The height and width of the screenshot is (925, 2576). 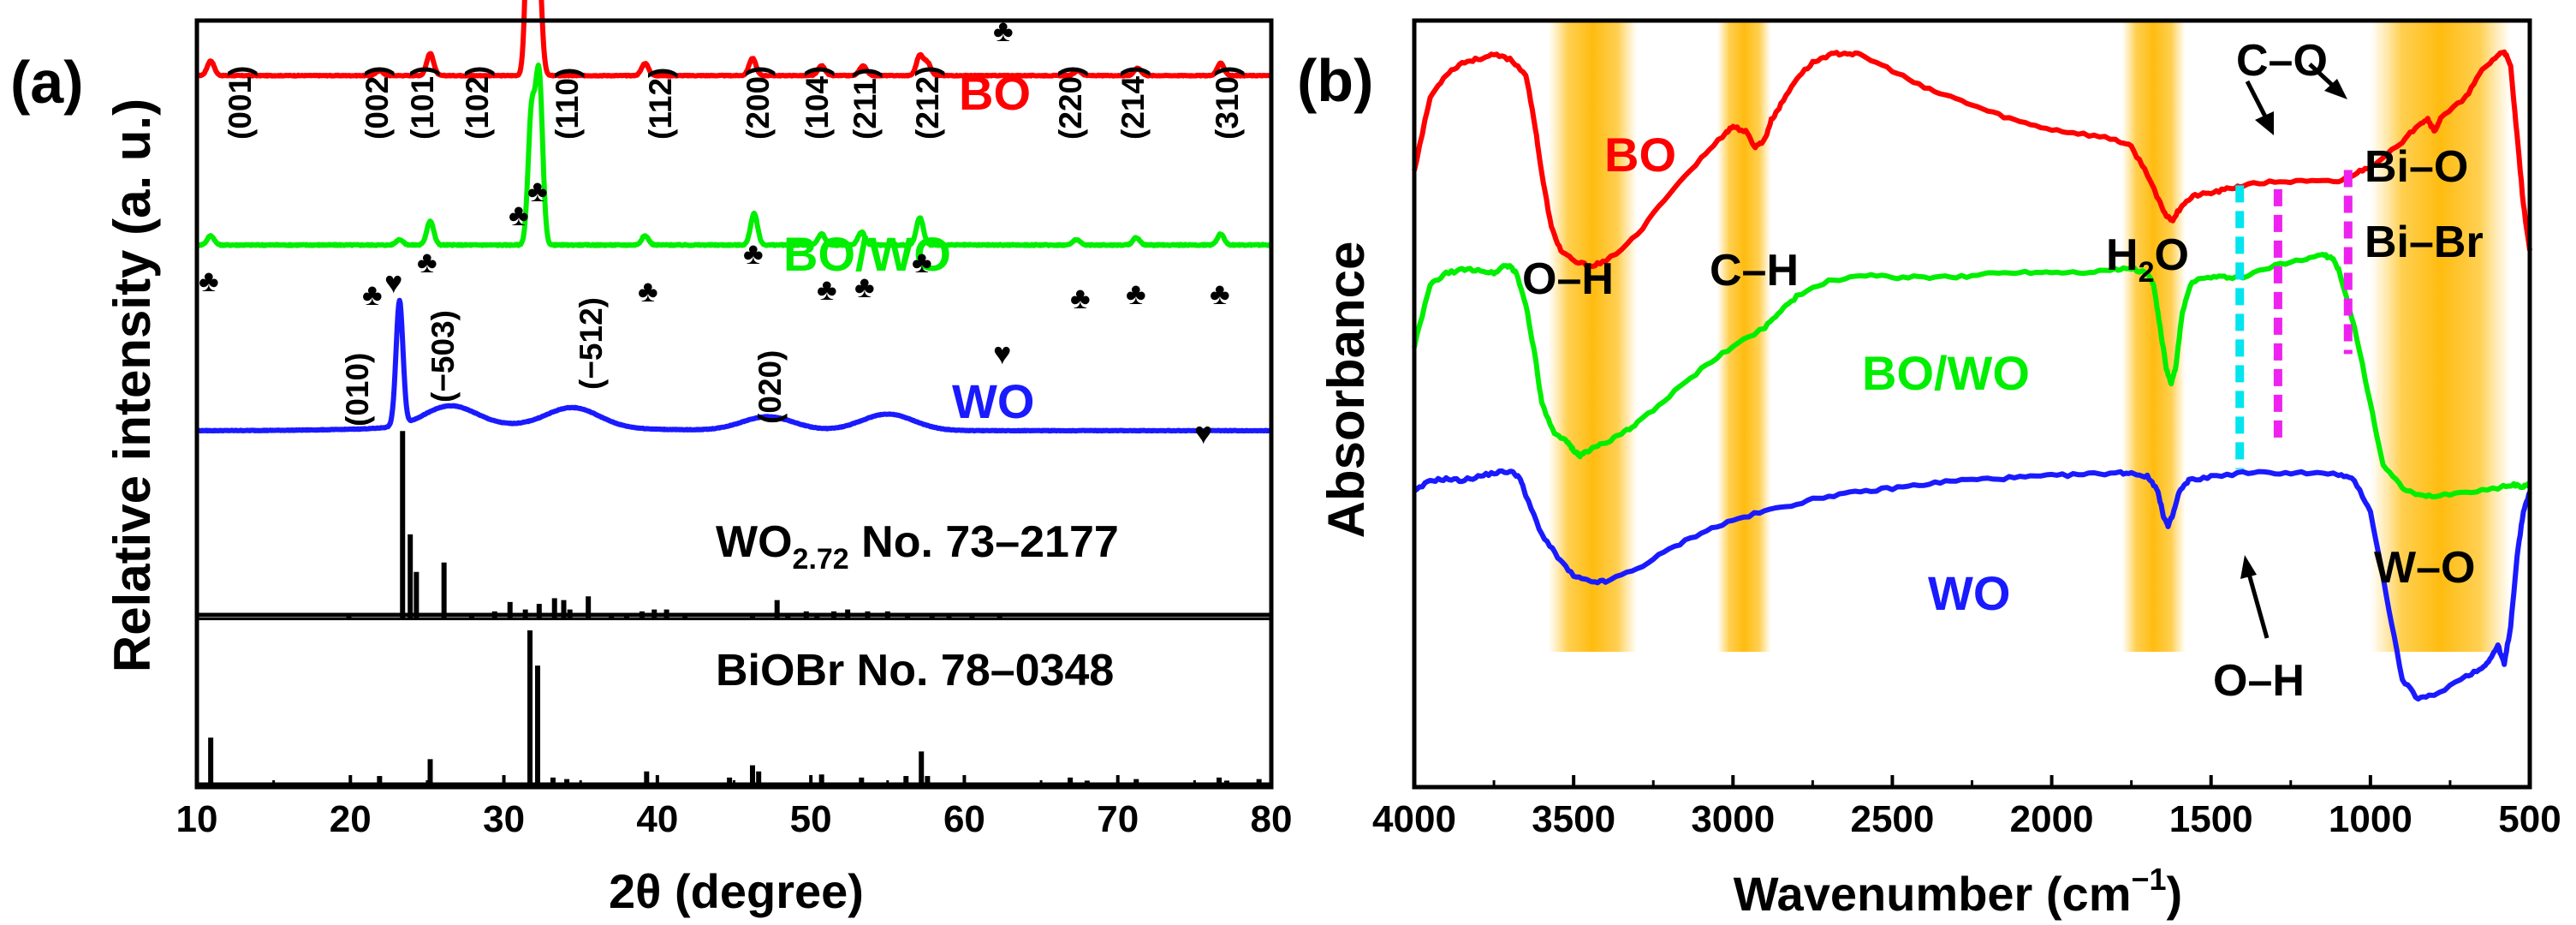 What do you see at coordinates (1754, 270) in the screenshot?
I see `band-label-ch: C–H` at bounding box center [1754, 270].